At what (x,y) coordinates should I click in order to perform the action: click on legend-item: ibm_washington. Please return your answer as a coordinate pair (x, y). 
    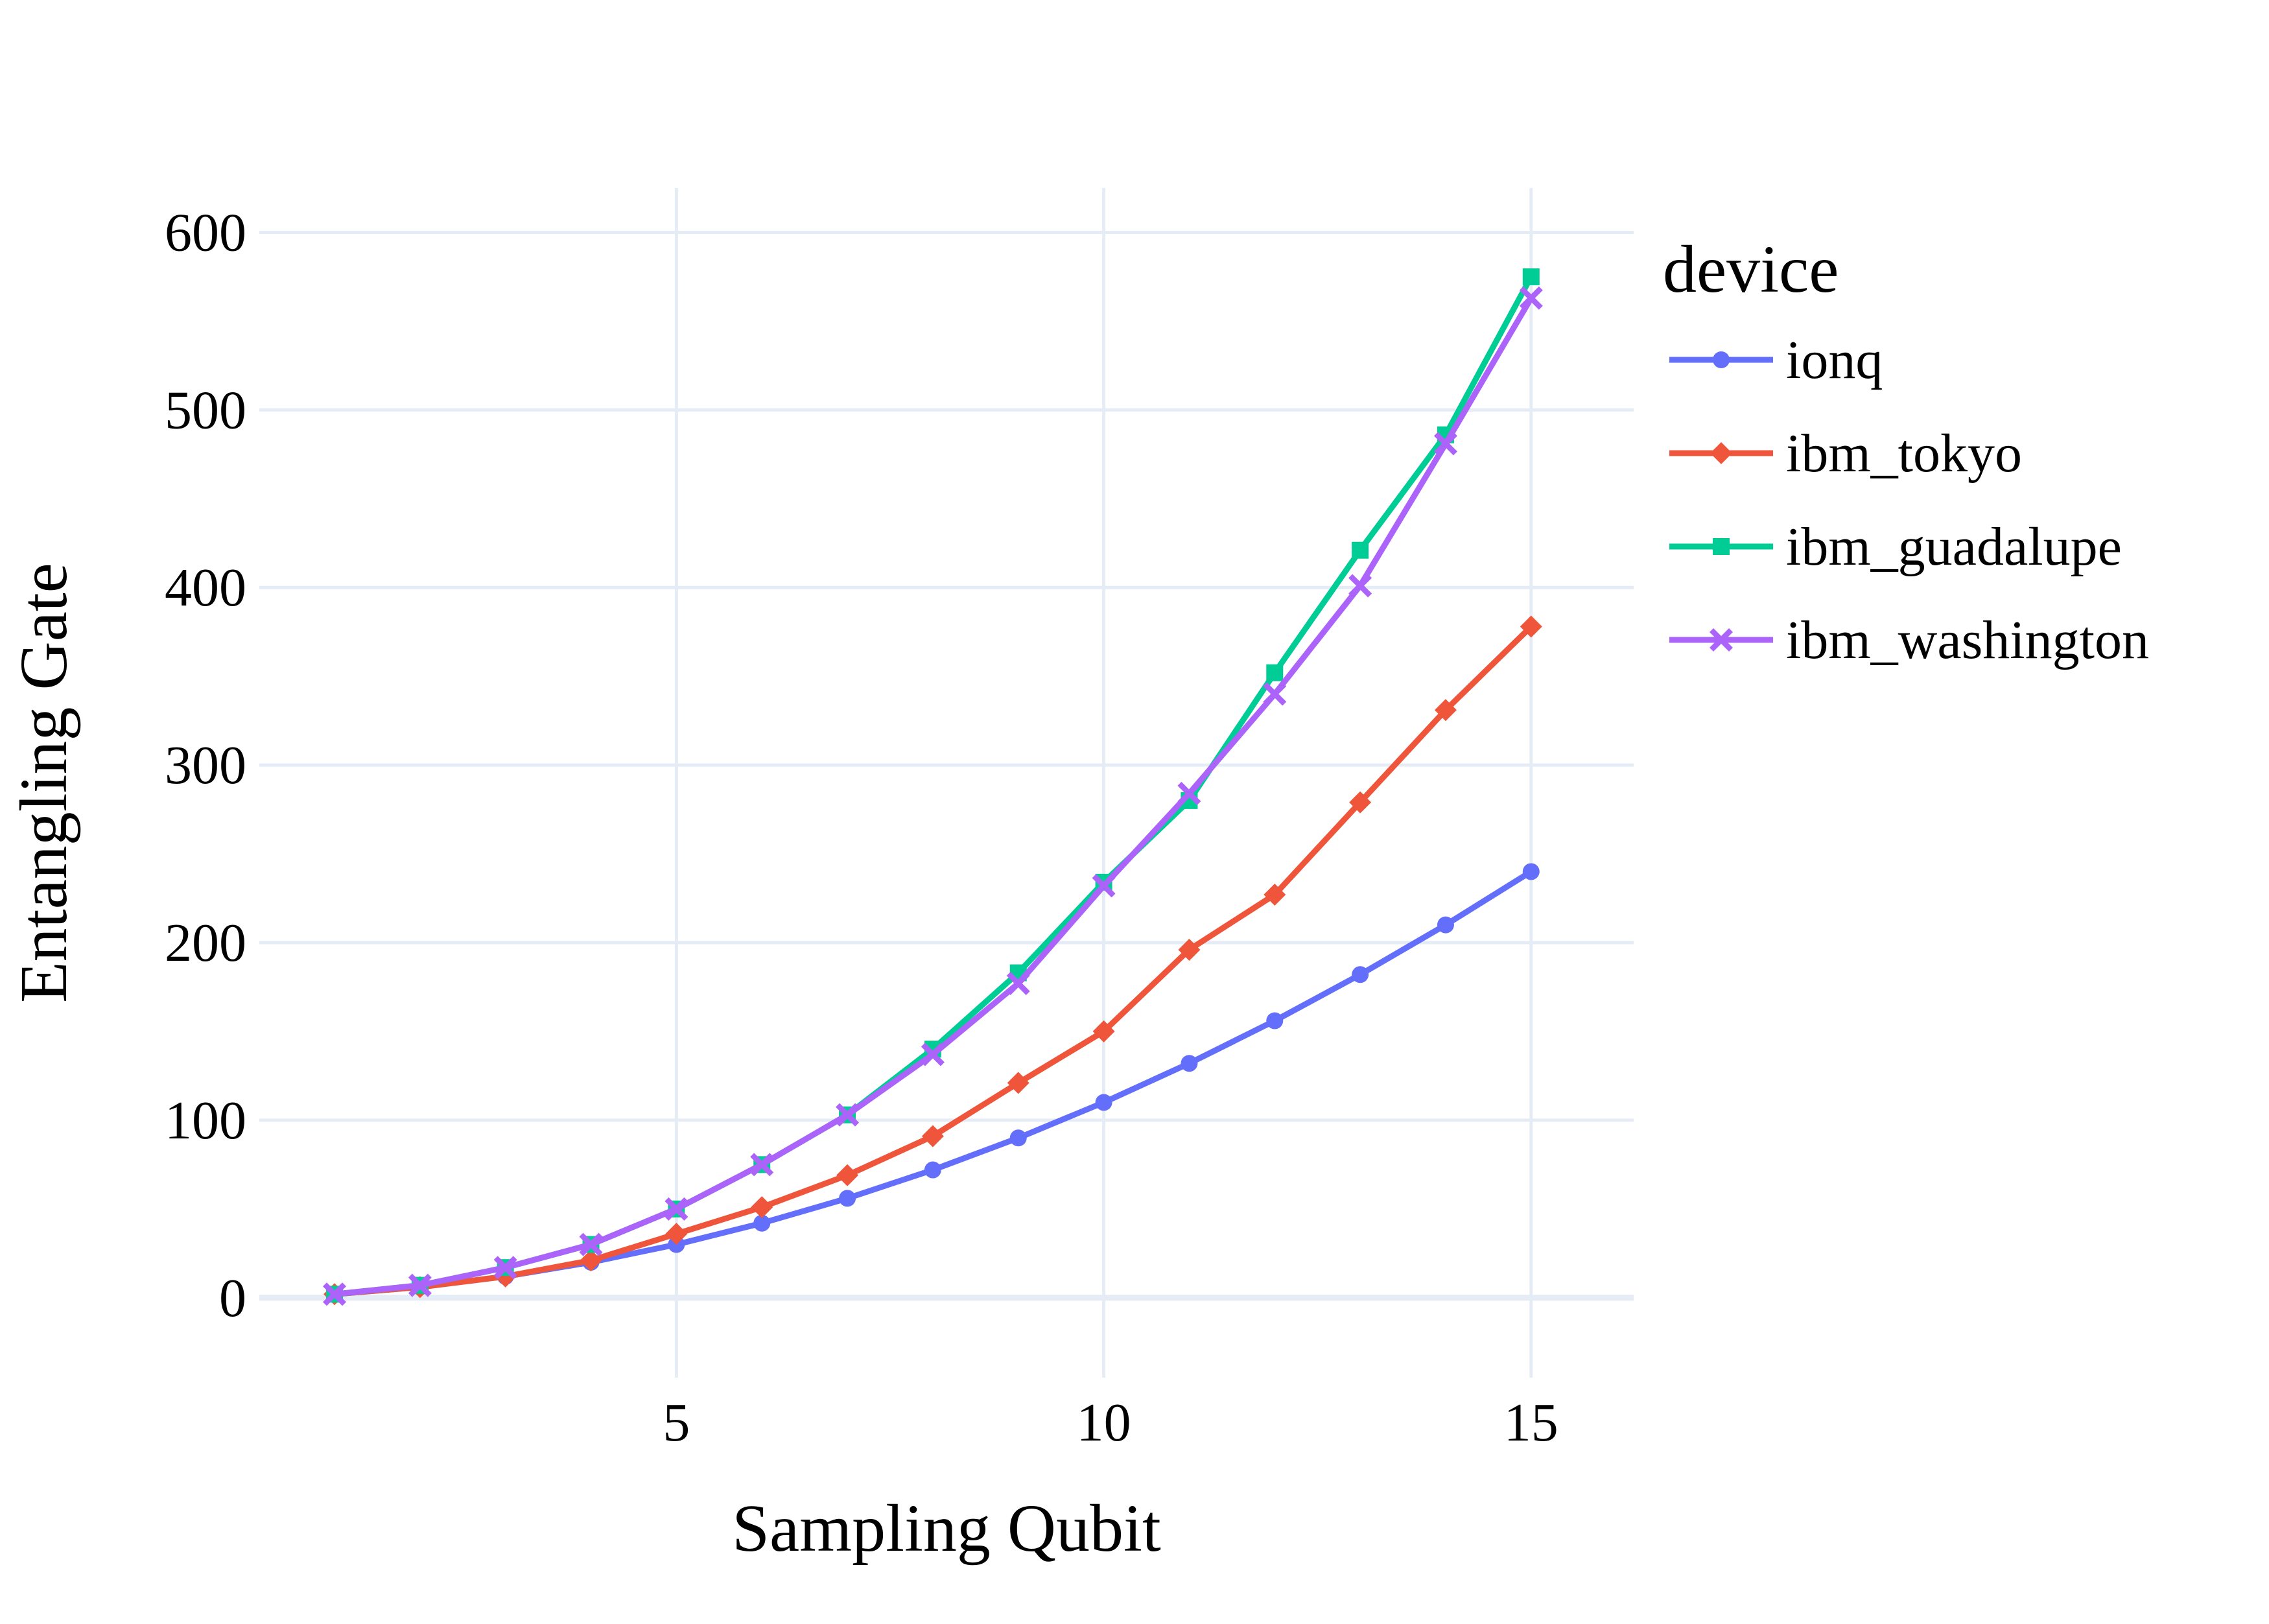
    Looking at the image, I should click on (1909, 640).